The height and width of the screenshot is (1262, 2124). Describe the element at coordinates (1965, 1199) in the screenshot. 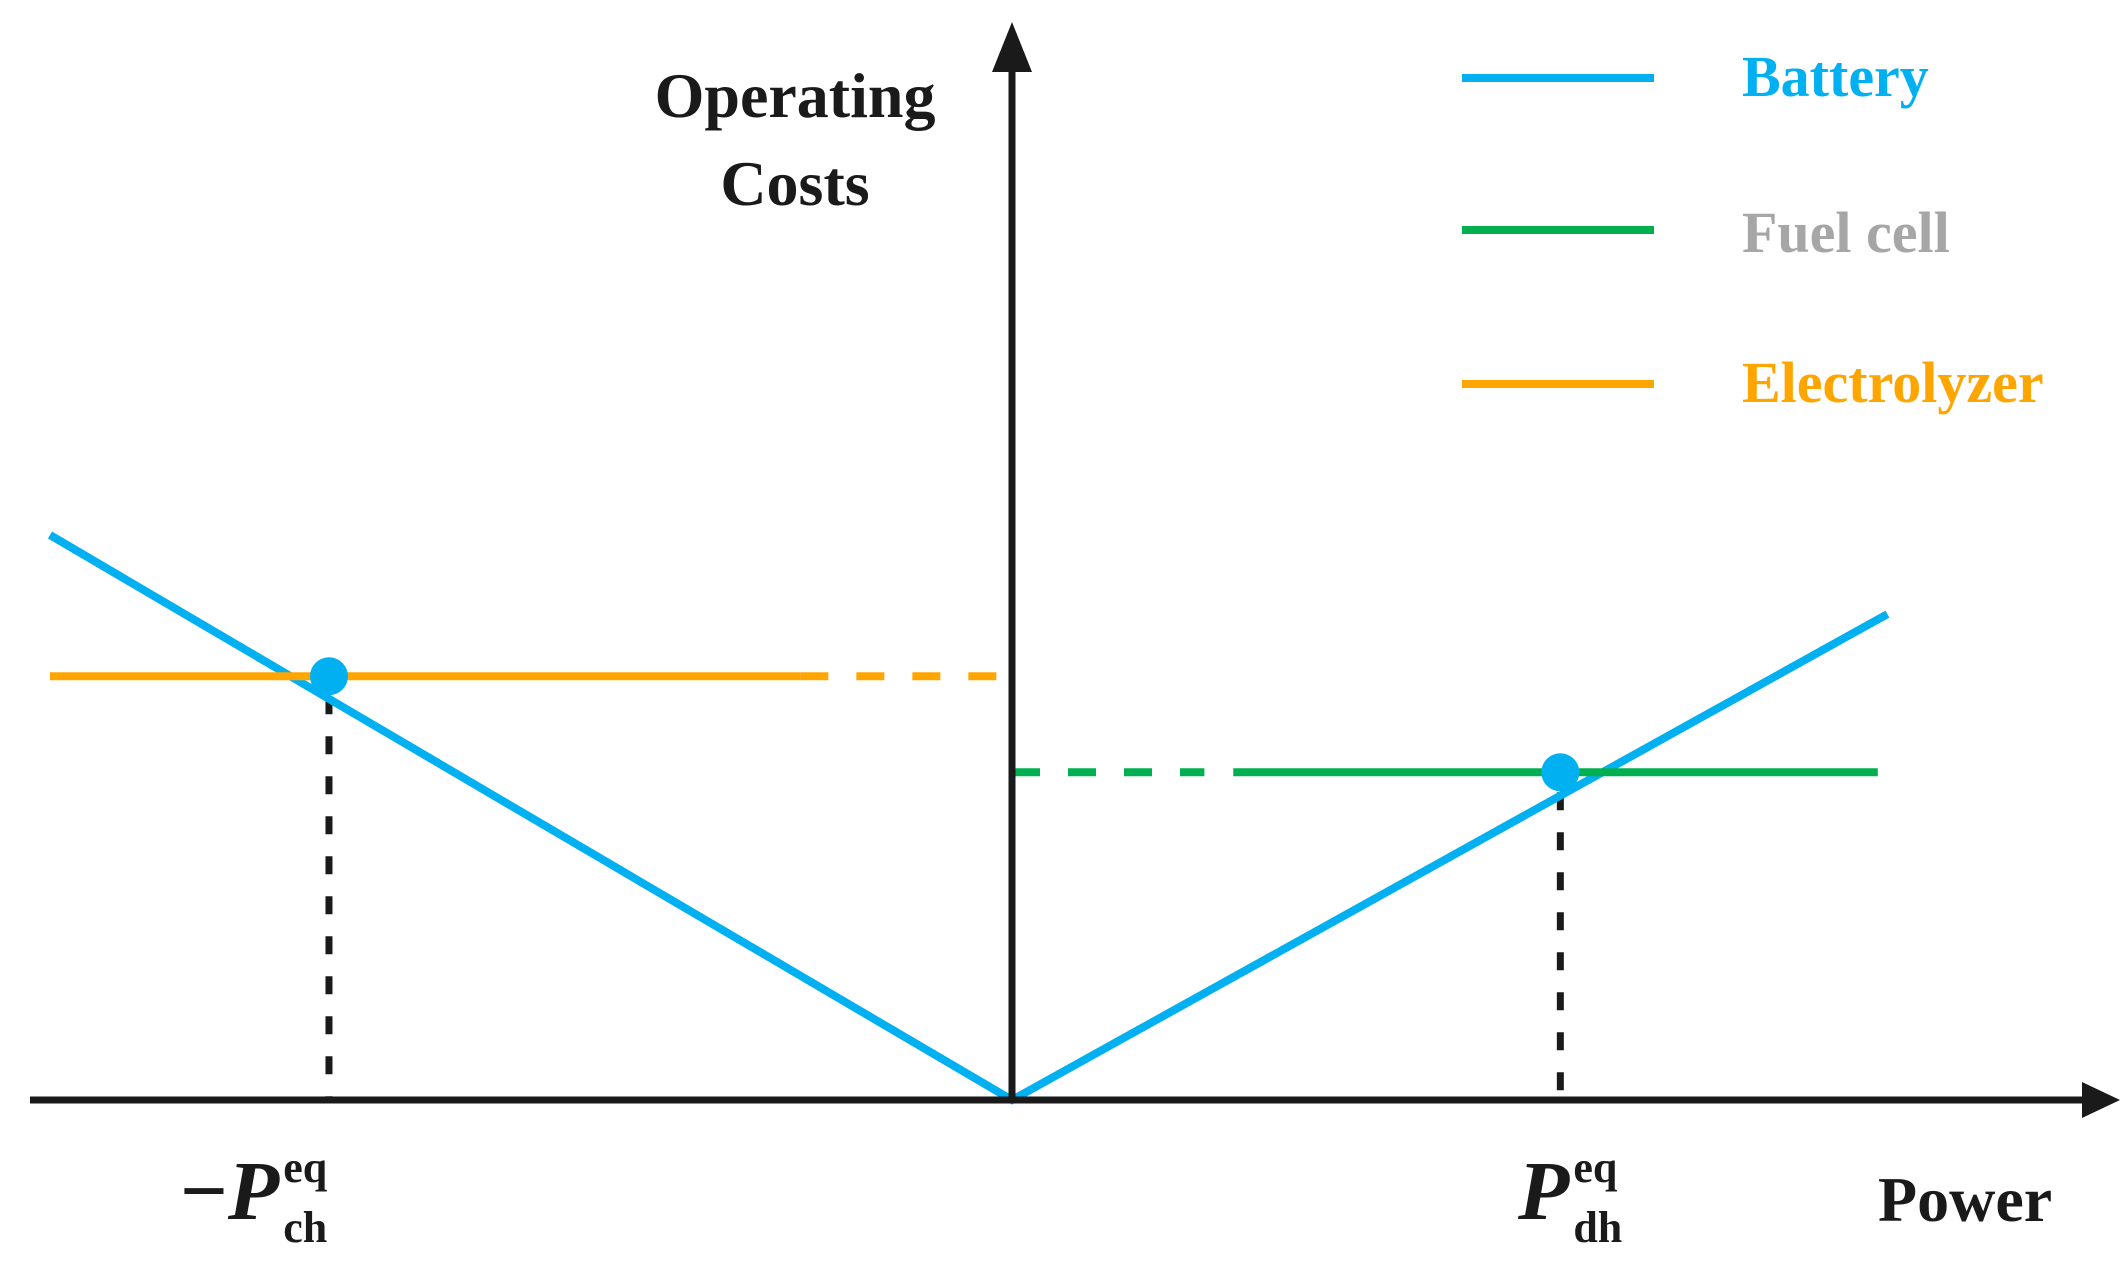

I see `x-axis-title: Power` at that location.